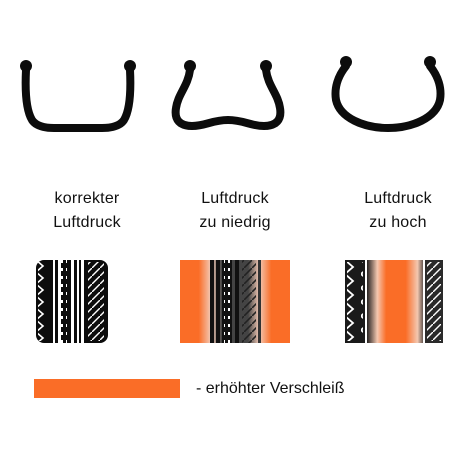  Describe the element at coordinates (87, 211) in the screenshot. I see `label-correct: korrekter Luftdruck` at that location.